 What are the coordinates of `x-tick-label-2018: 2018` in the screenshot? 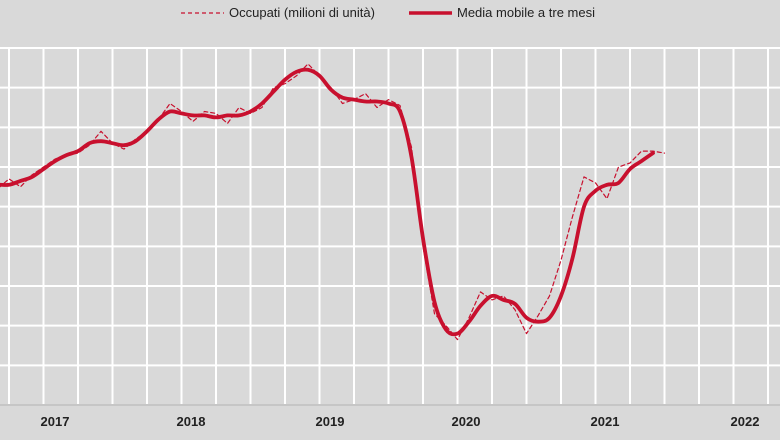 It's located at (191, 421).